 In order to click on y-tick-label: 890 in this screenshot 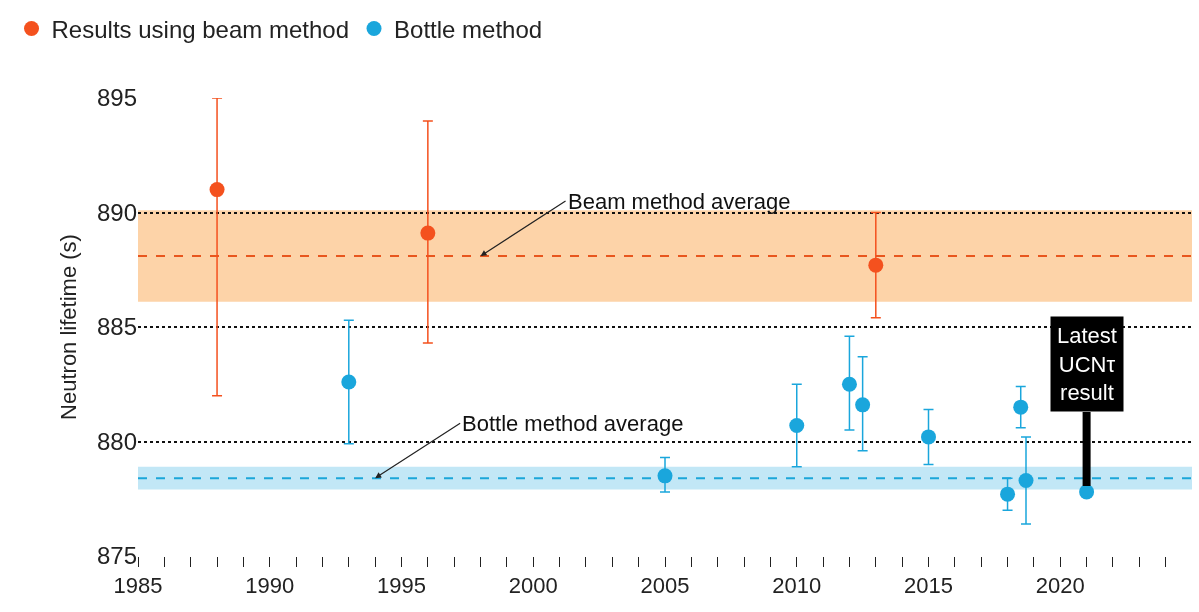, I will do `click(116, 212)`.